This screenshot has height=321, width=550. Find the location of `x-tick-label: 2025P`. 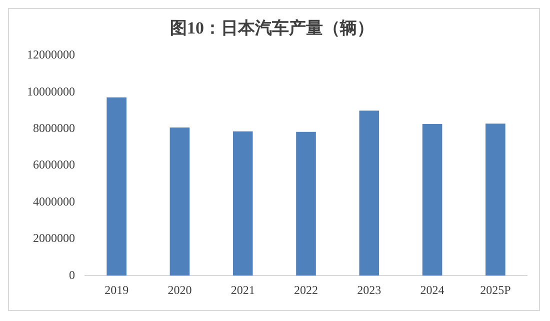

x-tick-label: 2025P is located at coordinates (496, 289).